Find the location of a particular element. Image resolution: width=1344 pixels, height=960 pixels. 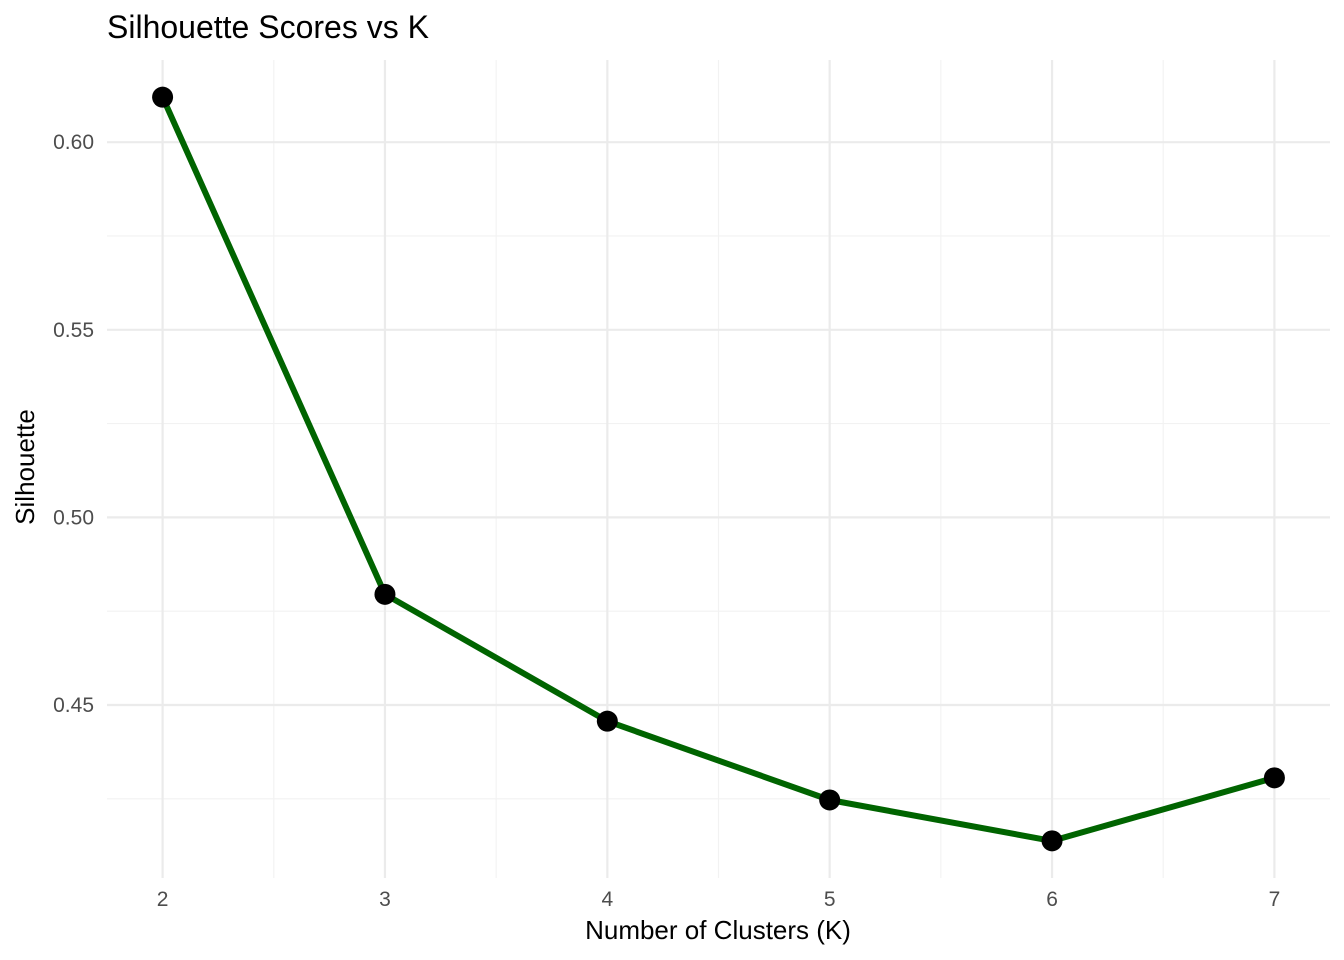

x-tick-label: 2 is located at coordinates (163, 899).